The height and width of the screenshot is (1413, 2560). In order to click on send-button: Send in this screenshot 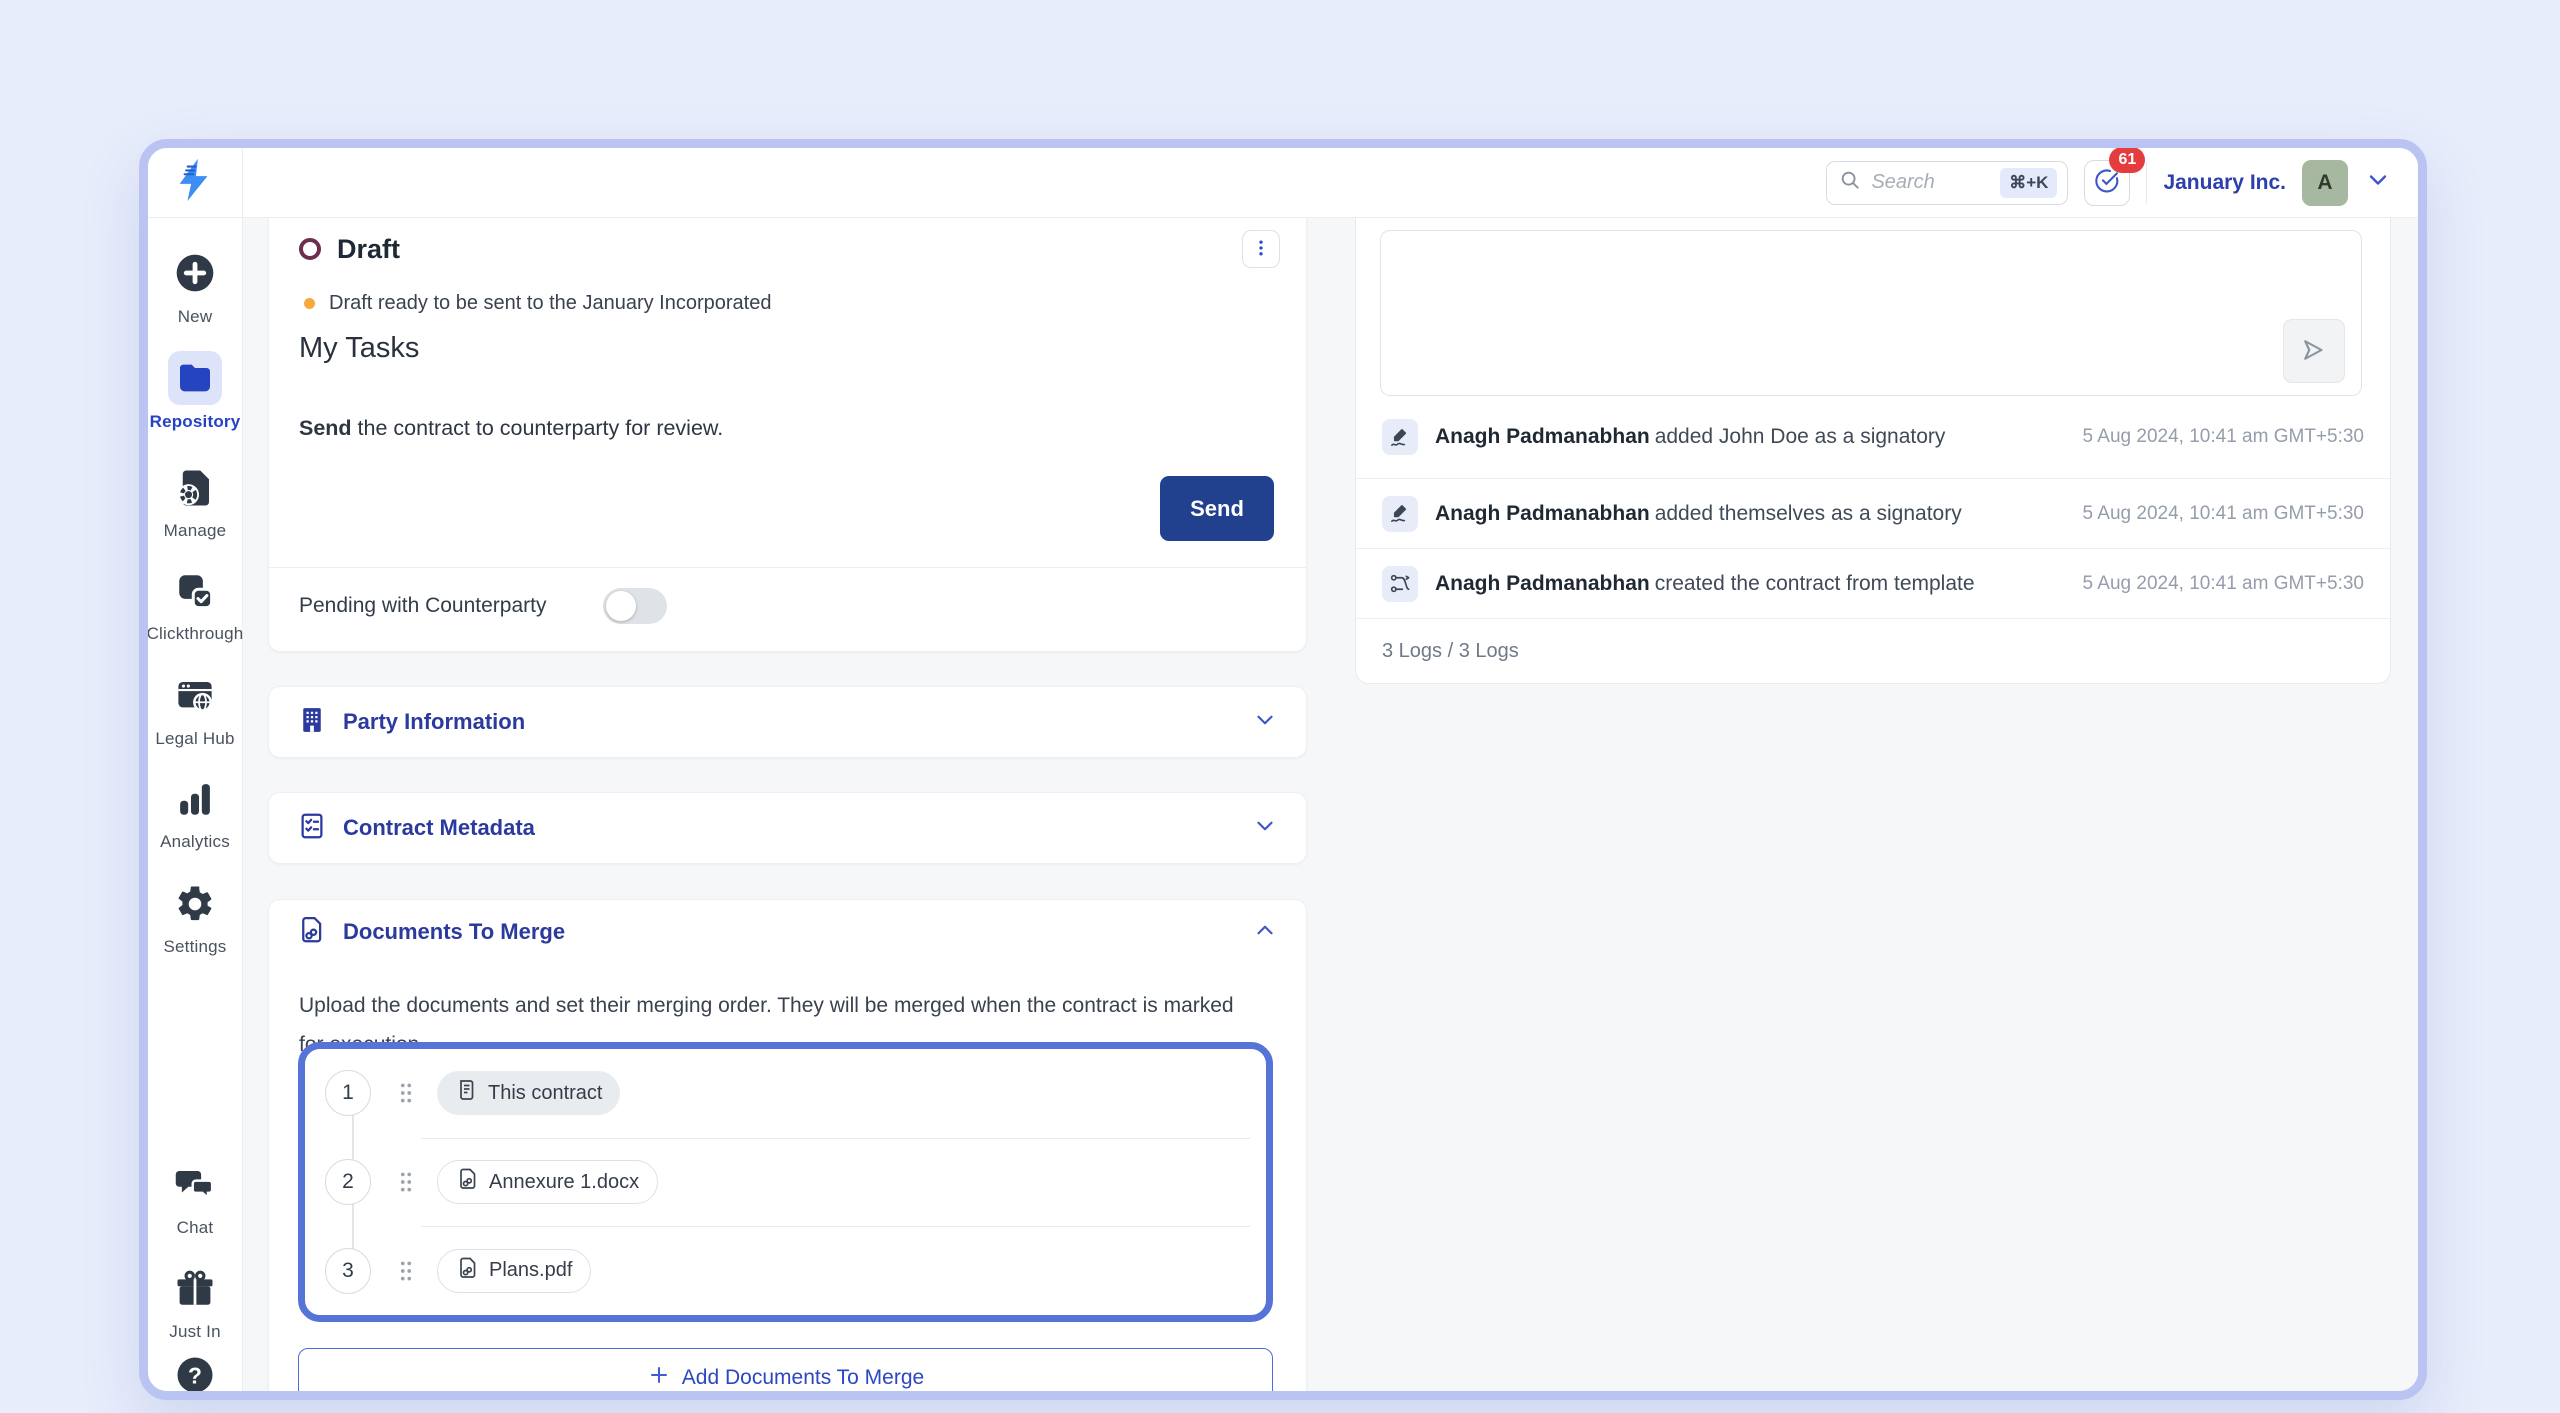, I will do `click(1217, 508)`.